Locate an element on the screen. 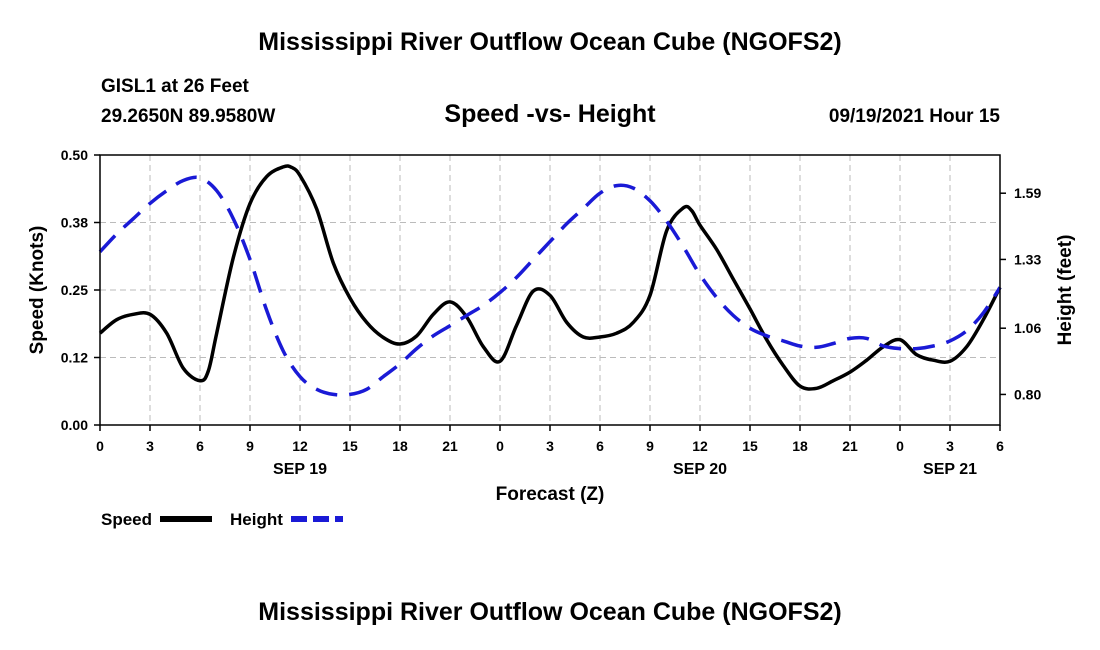  y-left-tick-label: 0.38 is located at coordinates (74, 223).